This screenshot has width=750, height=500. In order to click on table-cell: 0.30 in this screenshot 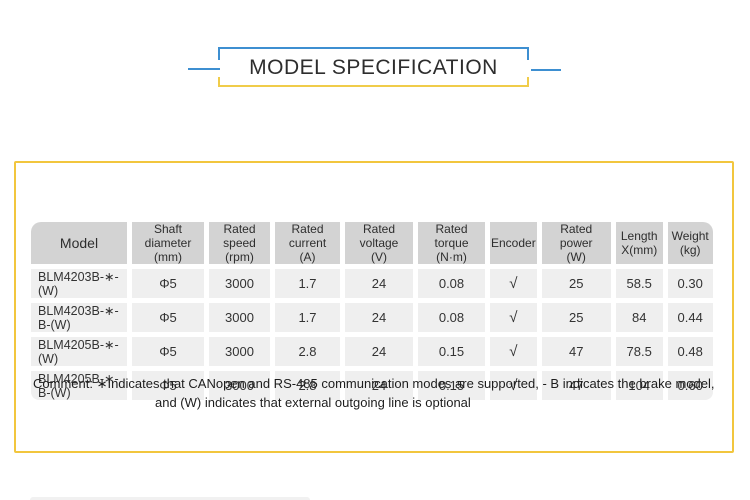, I will do `click(690, 283)`.